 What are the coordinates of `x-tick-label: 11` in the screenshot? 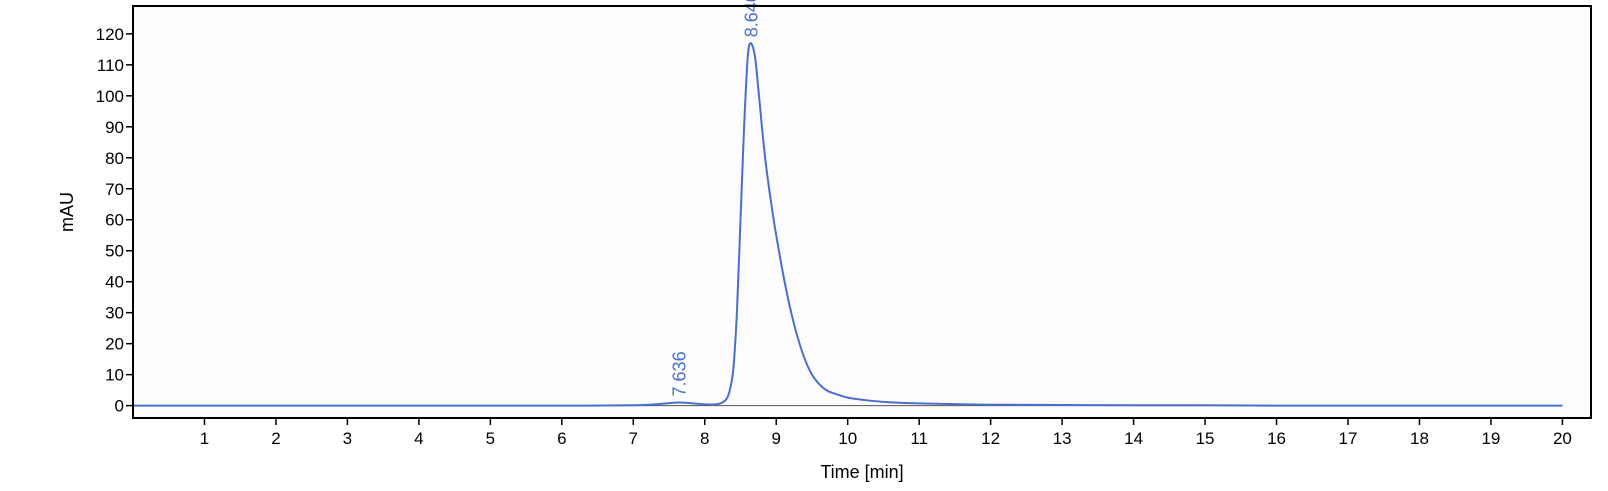 It's located at (919, 438).